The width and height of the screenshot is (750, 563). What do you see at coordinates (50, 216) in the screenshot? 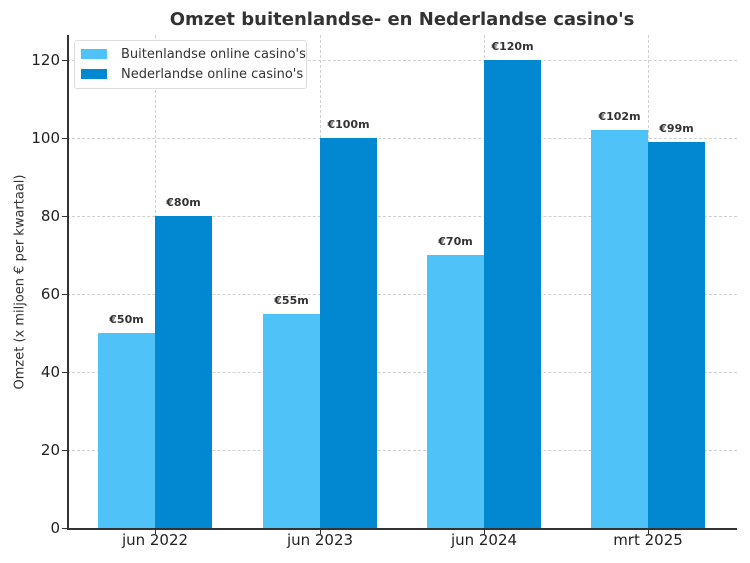
I see `y-tick-label: 80` at bounding box center [50, 216].